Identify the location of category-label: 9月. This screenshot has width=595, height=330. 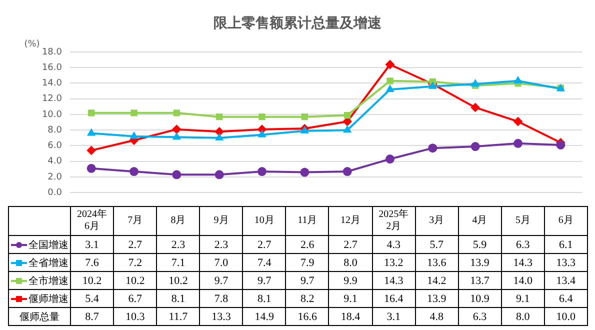
(221, 220).